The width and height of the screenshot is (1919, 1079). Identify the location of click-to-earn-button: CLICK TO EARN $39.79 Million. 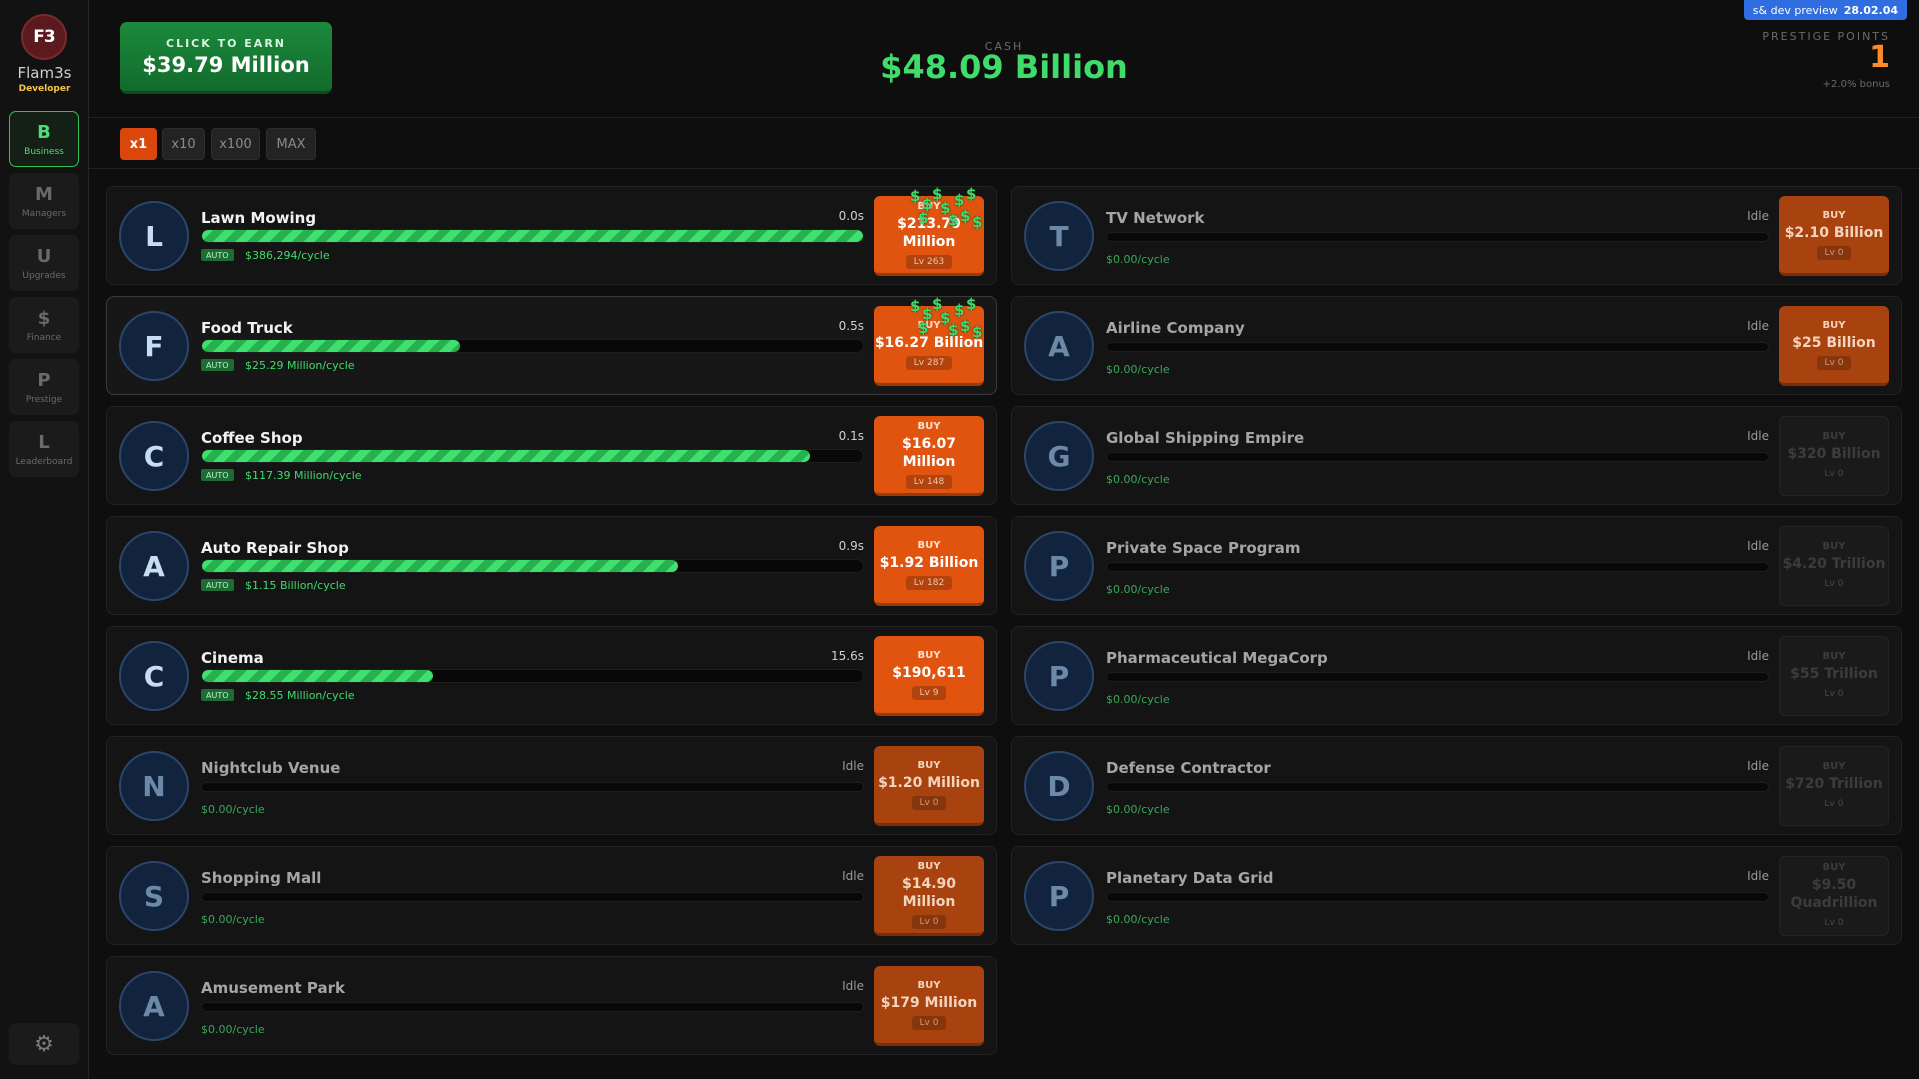
(226, 58).